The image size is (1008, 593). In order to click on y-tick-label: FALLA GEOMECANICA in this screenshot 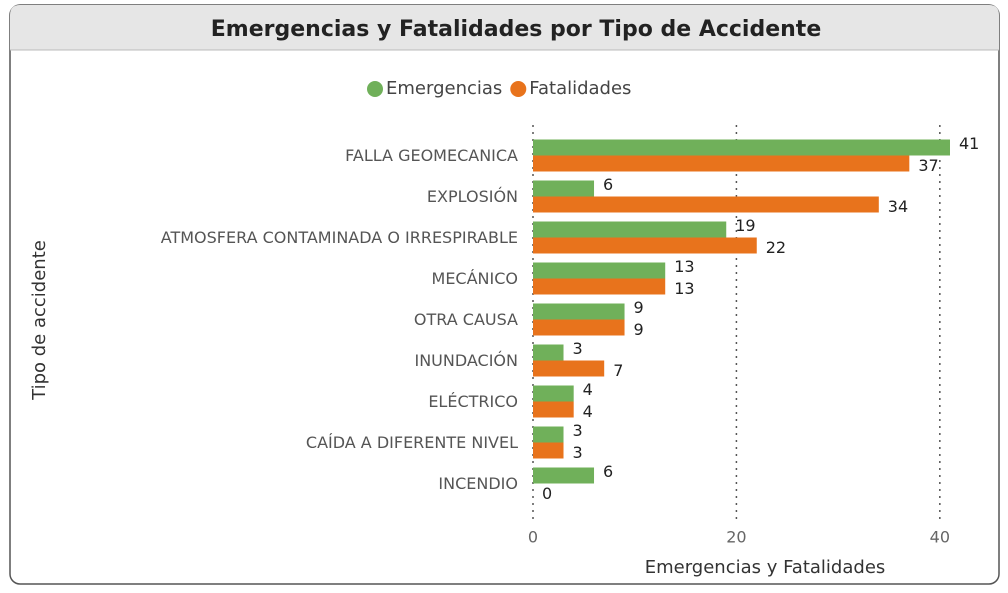, I will do `click(431, 155)`.